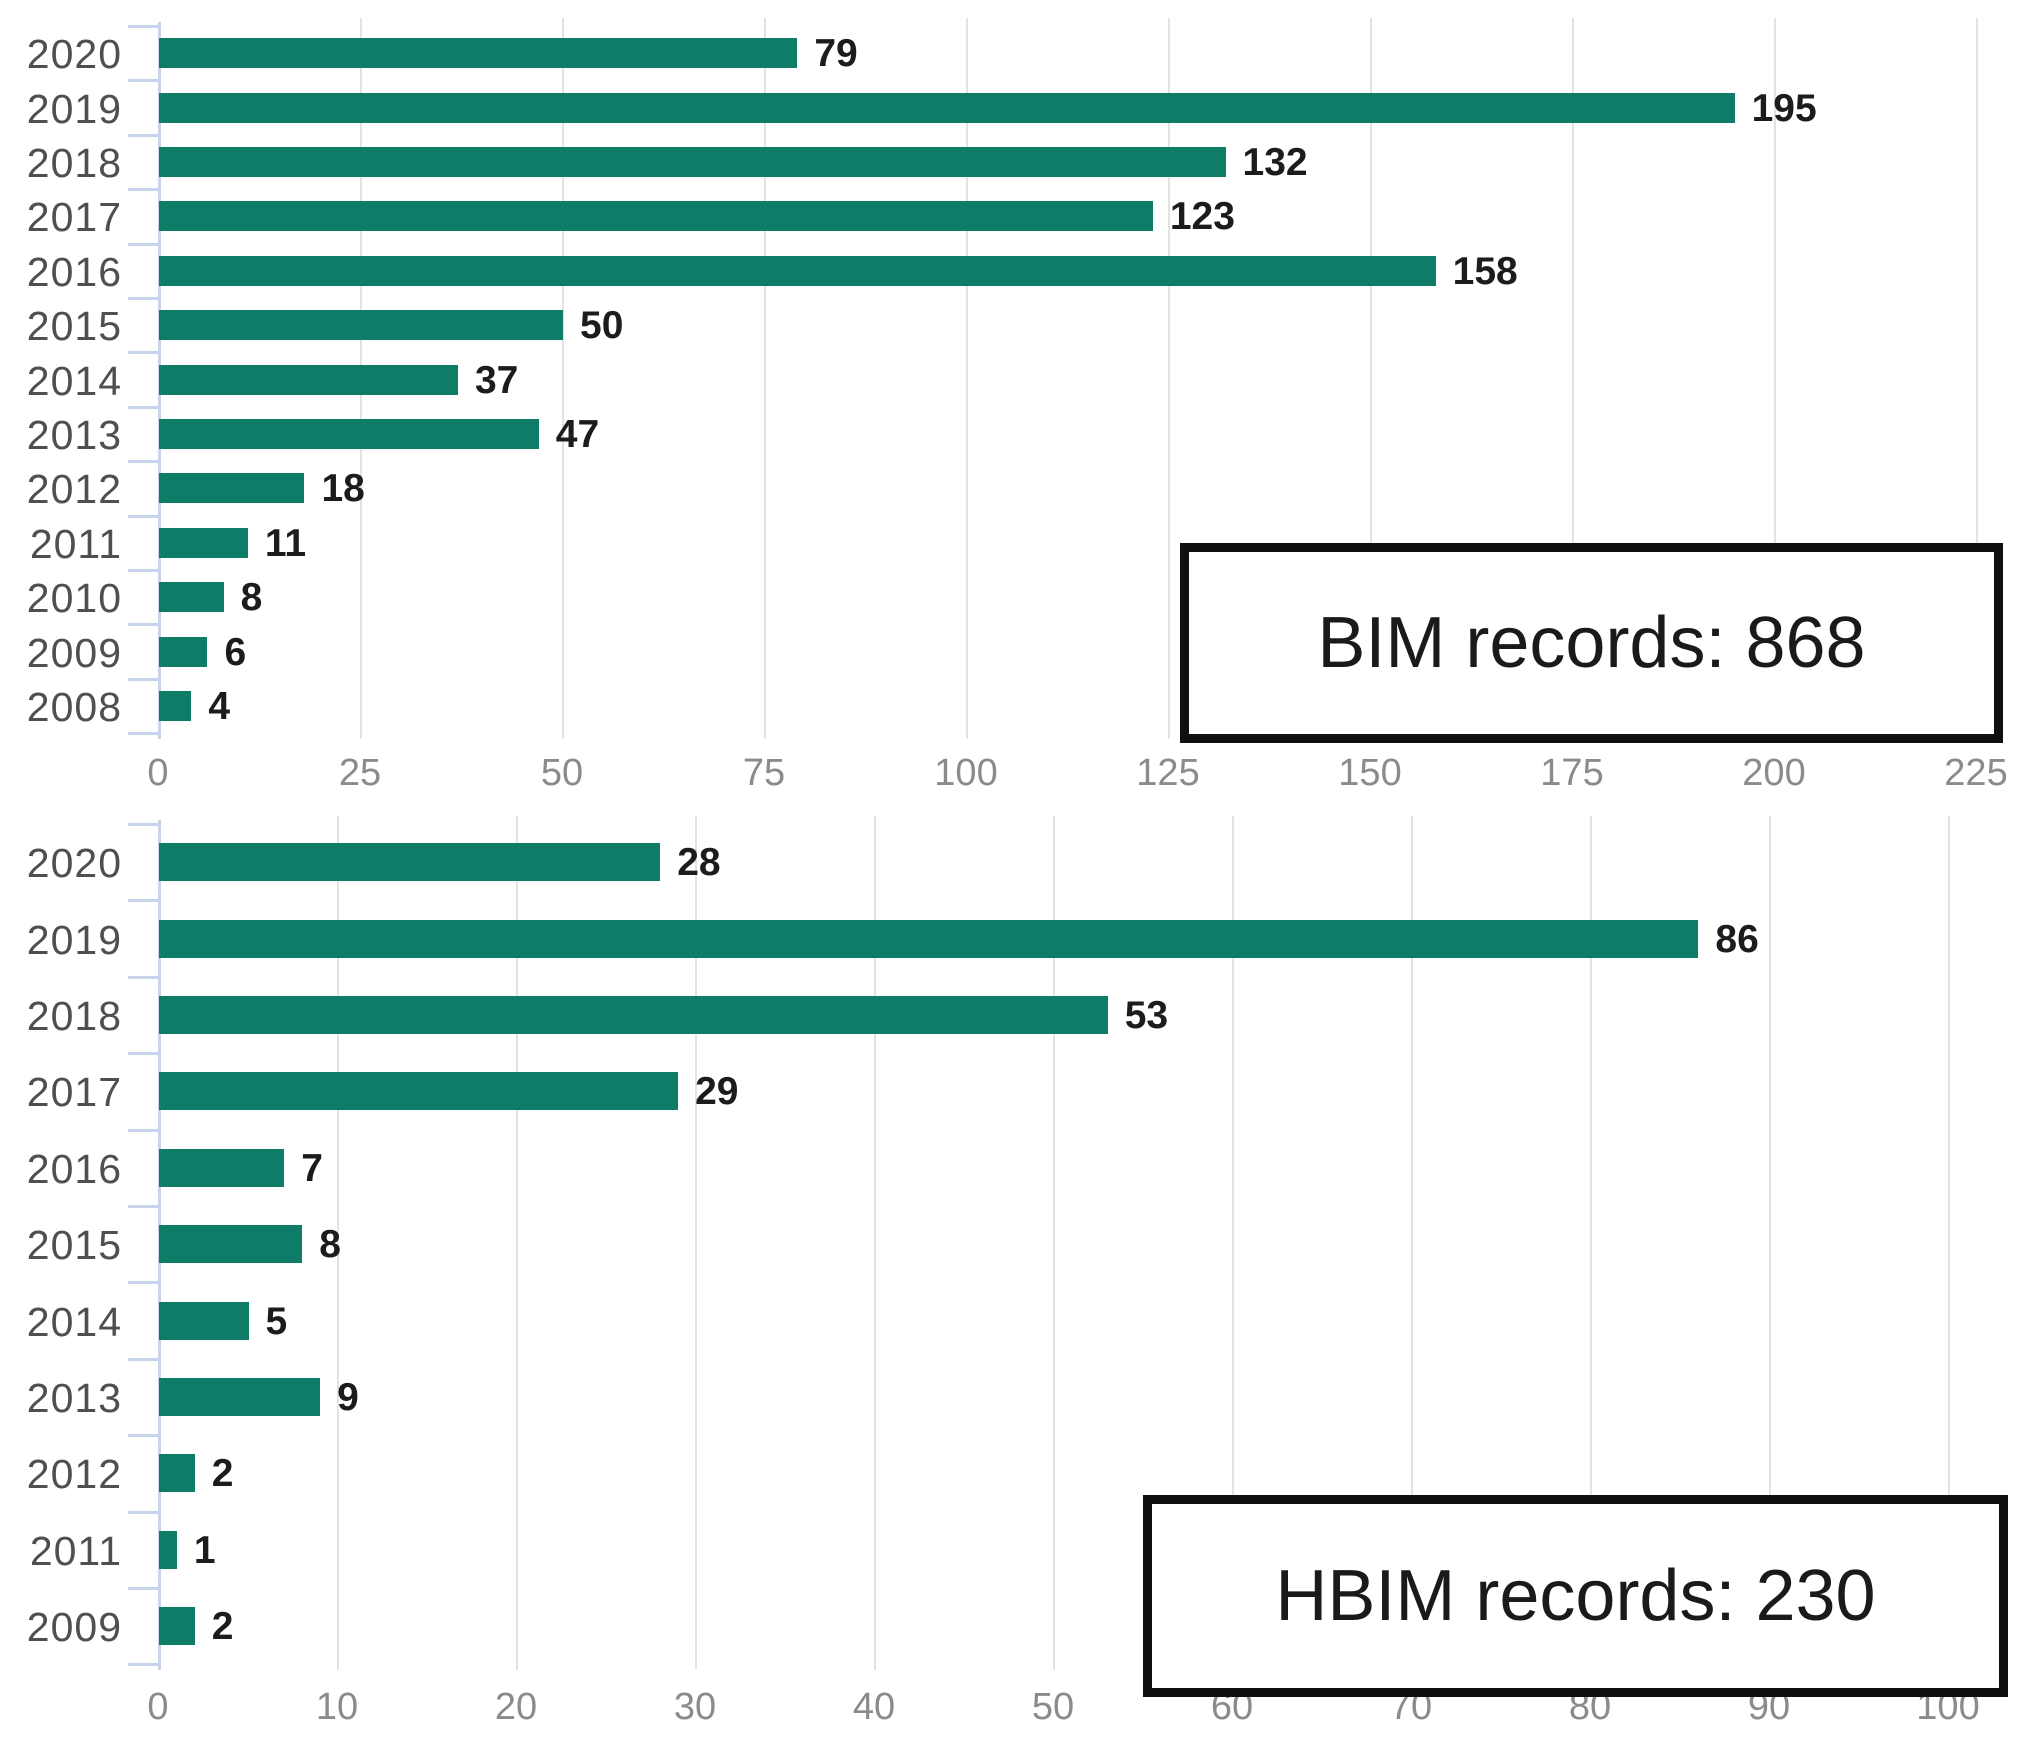  Describe the element at coordinates (966, 773) in the screenshot. I see `x-axis-tick-label: 100` at that location.